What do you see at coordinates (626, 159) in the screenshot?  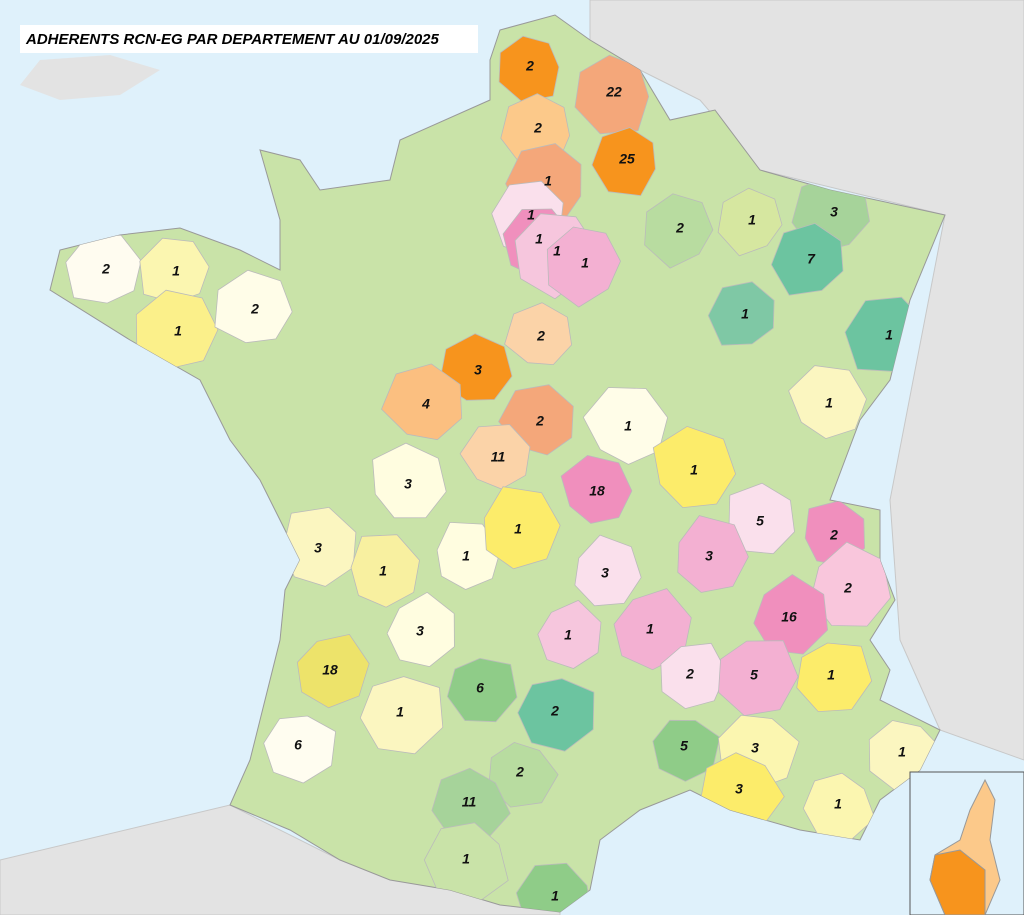 I see `department-count: 25` at bounding box center [626, 159].